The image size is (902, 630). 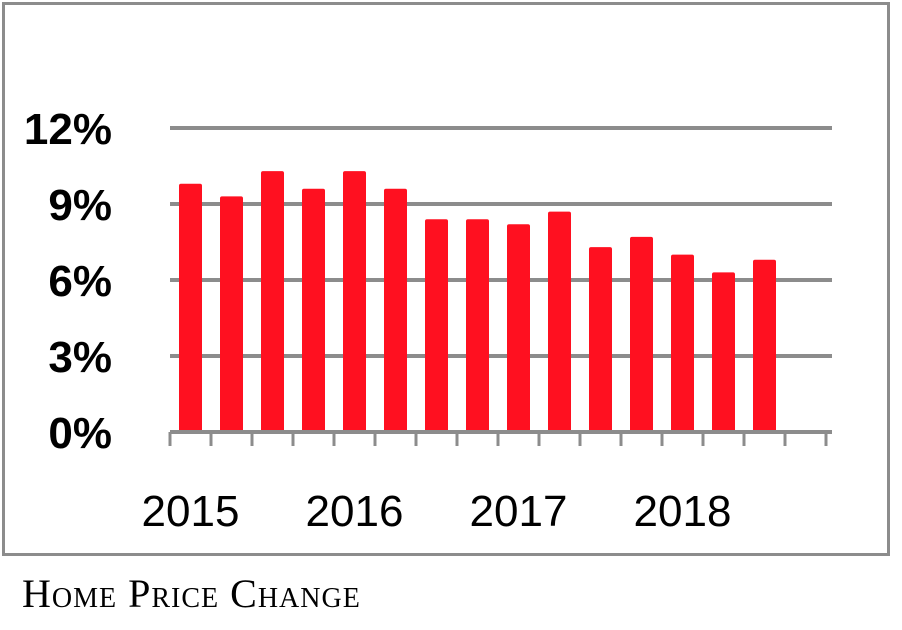 I want to click on x-tick-label: 2017, so click(x=519, y=511).